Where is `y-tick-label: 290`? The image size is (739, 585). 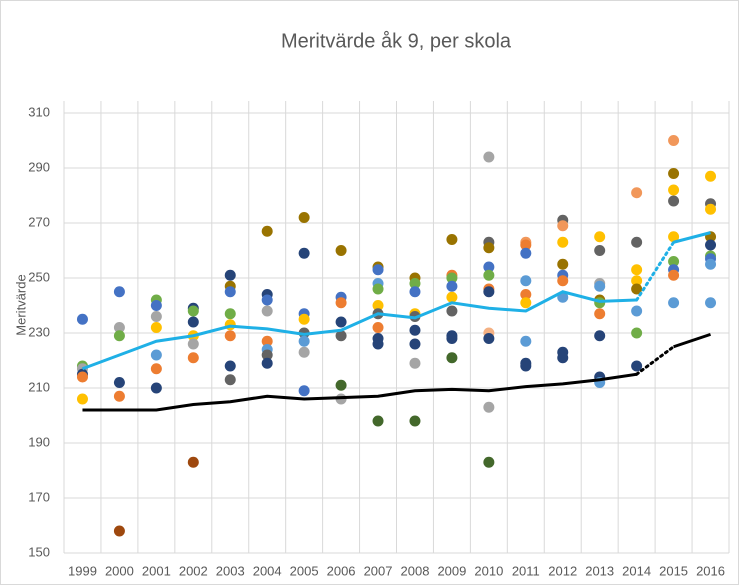 y-tick-label: 290 is located at coordinates (39, 166).